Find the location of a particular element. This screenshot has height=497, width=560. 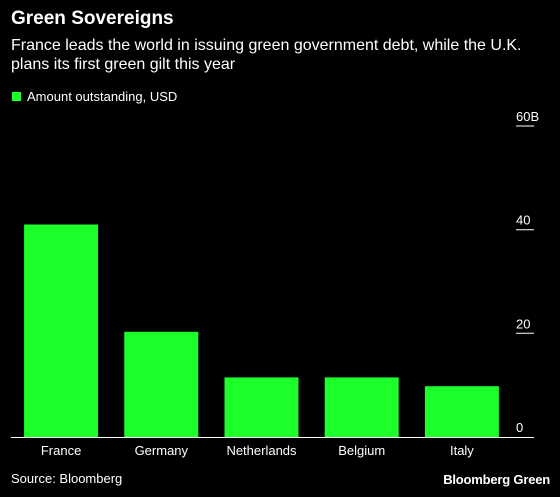

brand-logo: Bloomberg Green is located at coordinates (496, 479).